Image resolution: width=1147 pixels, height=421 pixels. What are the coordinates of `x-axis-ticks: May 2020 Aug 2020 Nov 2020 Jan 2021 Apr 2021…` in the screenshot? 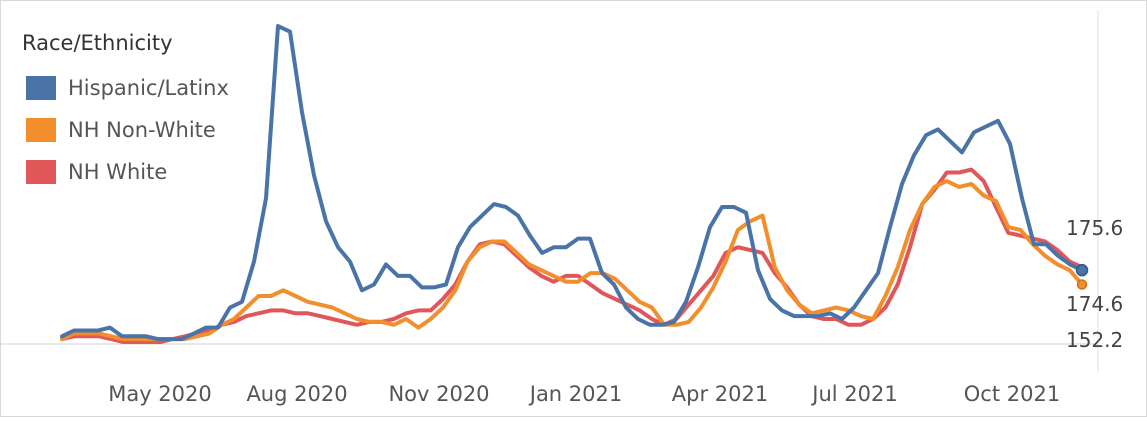 It's located at (584, 394).